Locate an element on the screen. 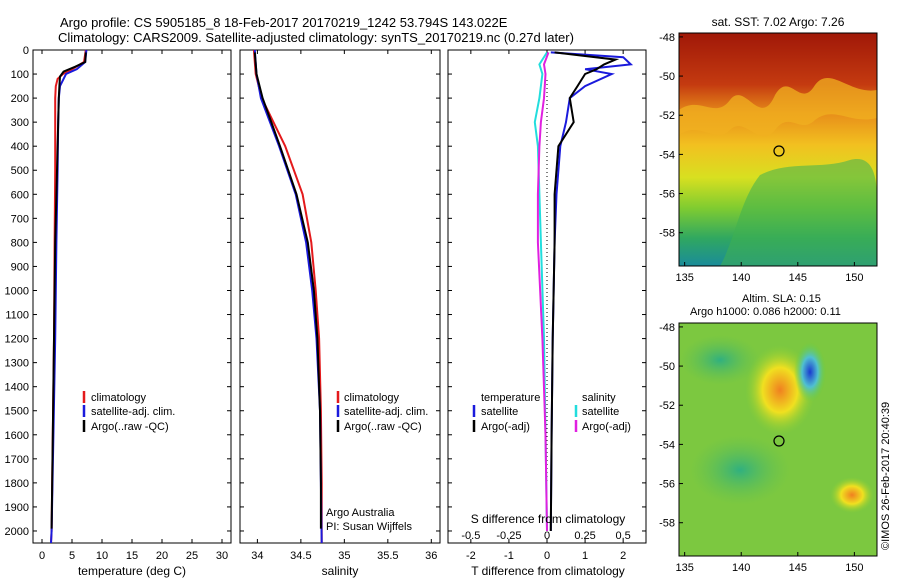 The height and width of the screenshot is (580, 900). y-tick-label: 500 is located at coordinates (20, 171).